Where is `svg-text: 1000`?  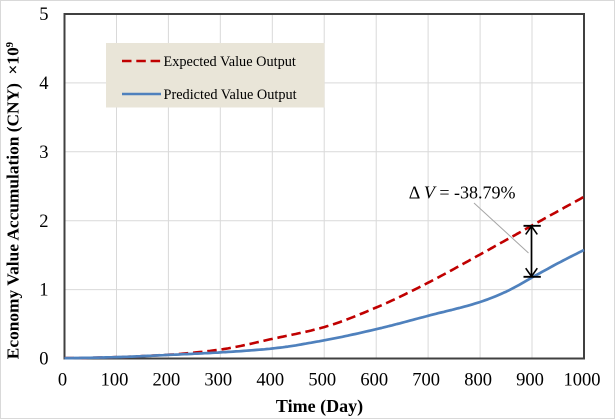 svg-text: 1000 is located at coordinates (582, 381).